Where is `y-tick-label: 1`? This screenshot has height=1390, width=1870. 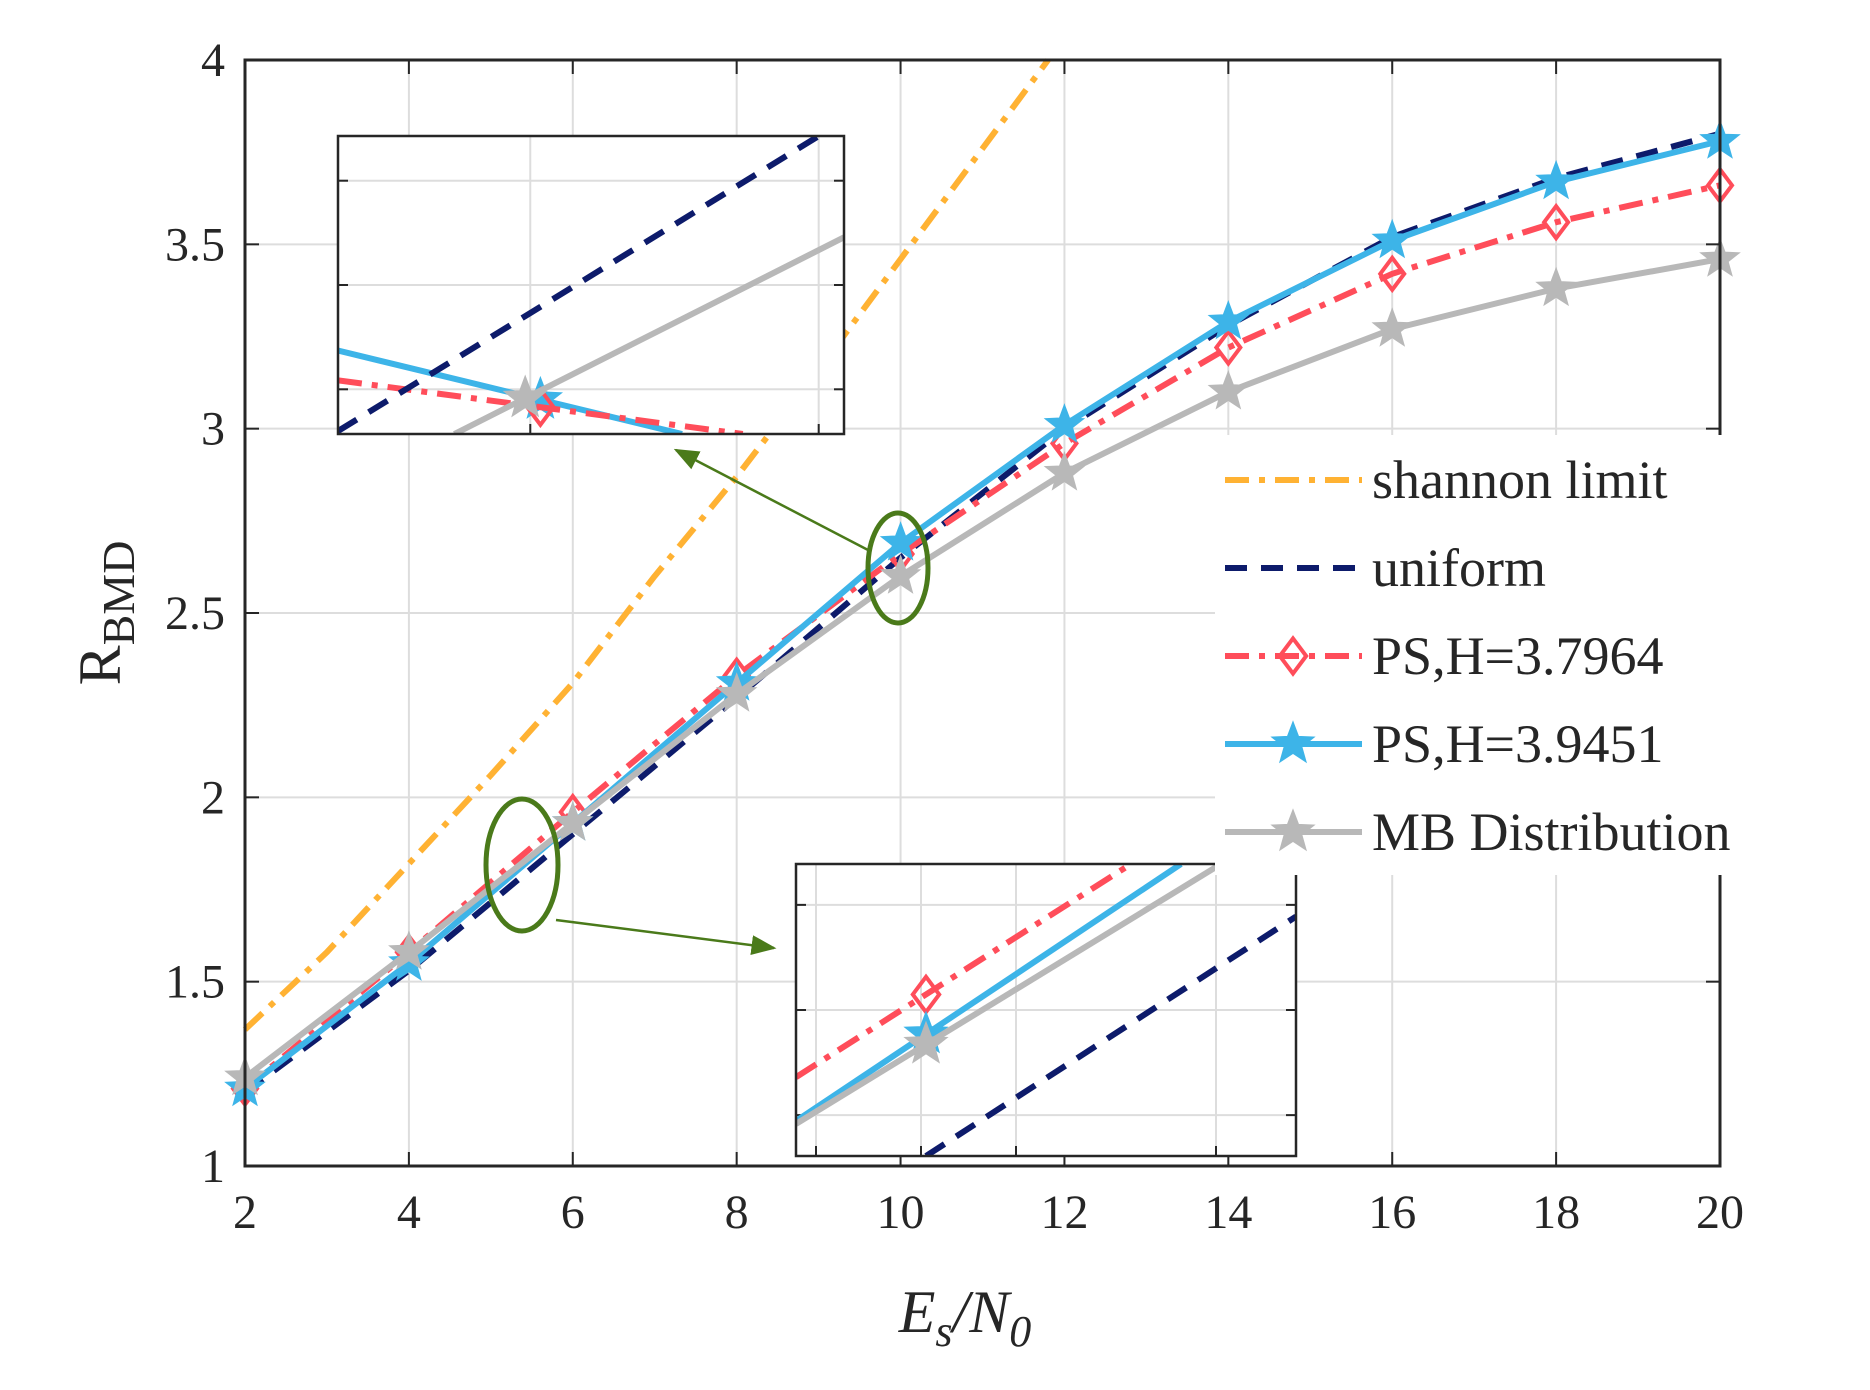
y-tick-label: 1 is located at coordinates (213, 1166).